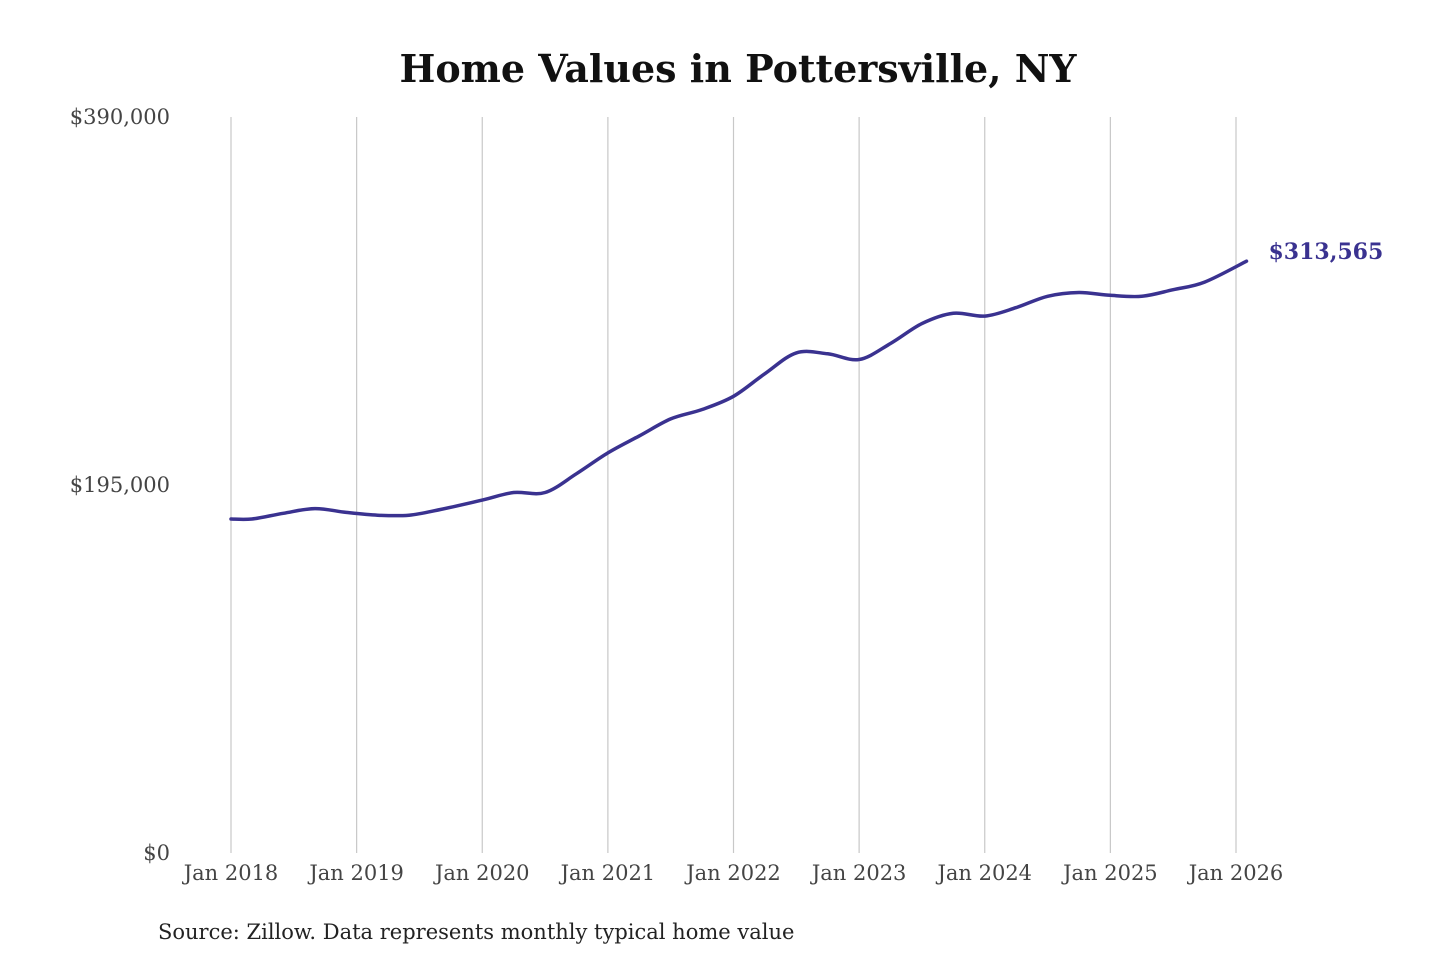 This screenshot has height=960, width=1440. Describe the element at coordinates (1109, 873) in the screenshot. I see `x-tick-label: Jan 2025` at that location.